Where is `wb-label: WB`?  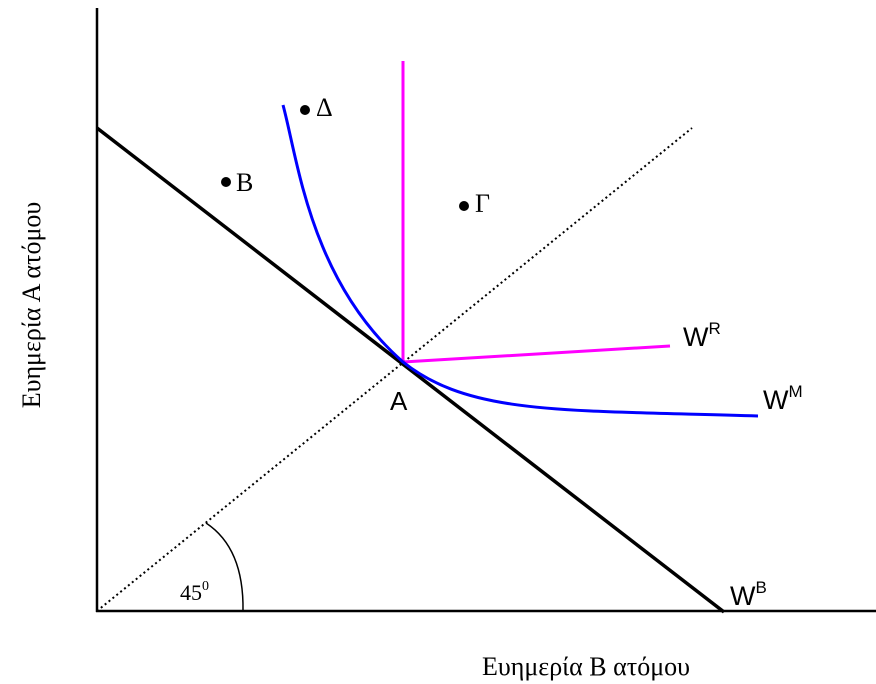
wb-label: WB is located at coordinates (748, 594).